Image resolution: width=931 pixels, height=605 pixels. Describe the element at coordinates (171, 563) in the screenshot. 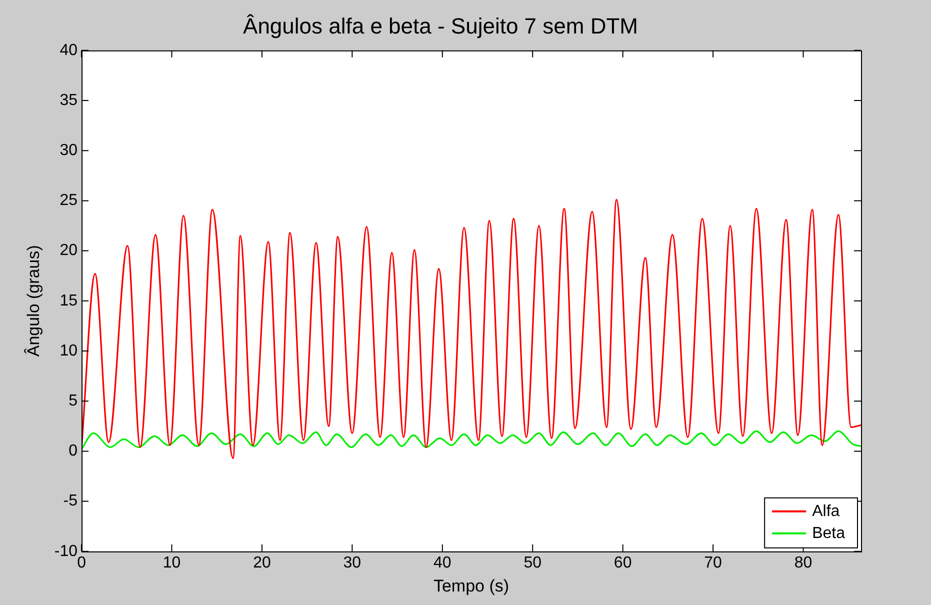

I see `x-tick-label: 10` at that location.